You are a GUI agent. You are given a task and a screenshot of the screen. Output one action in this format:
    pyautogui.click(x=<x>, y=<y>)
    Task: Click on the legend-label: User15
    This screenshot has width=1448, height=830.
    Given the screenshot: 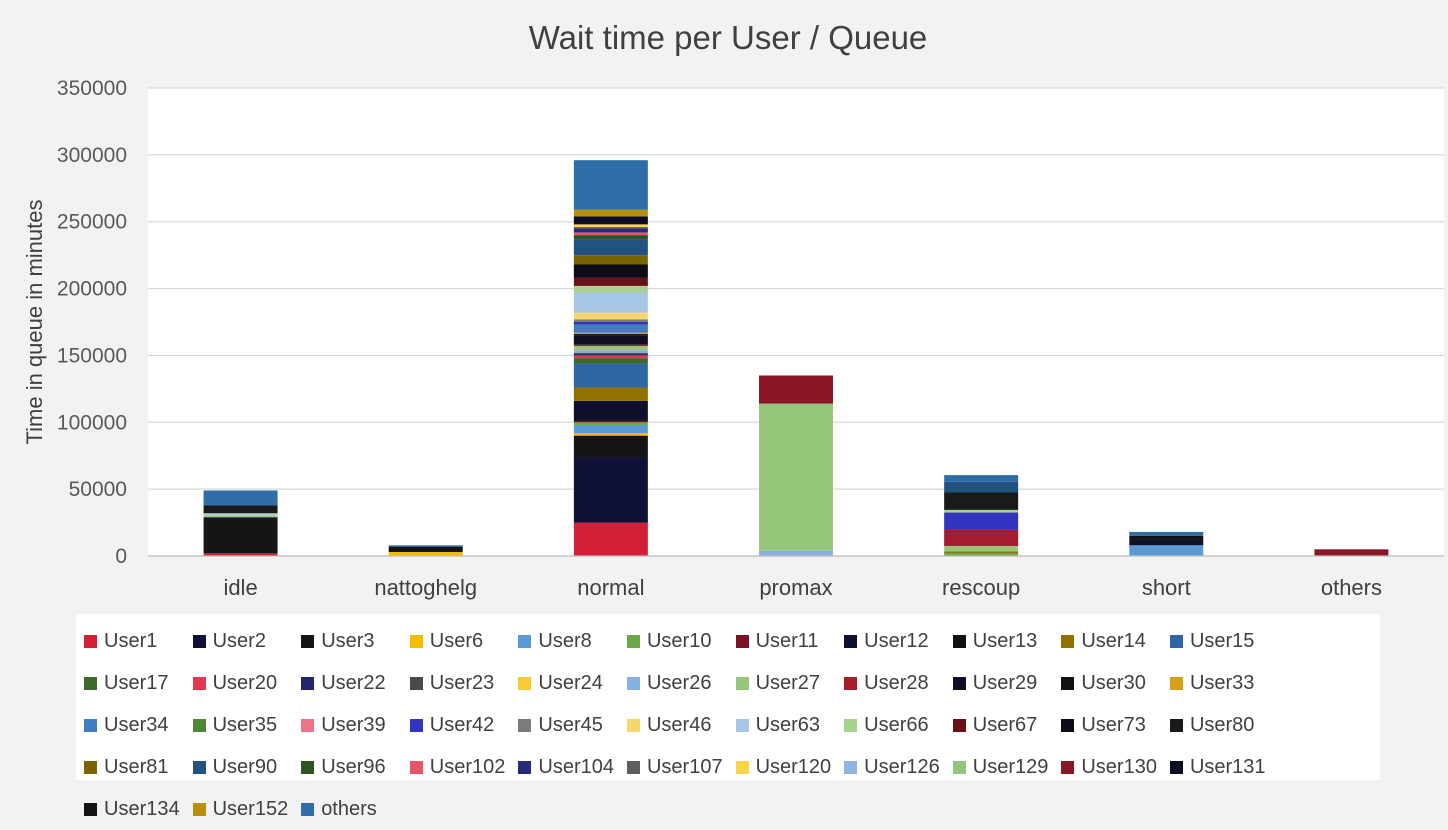 What is the action you would take?
    pyautogui.click(x=1222, y=640)
    